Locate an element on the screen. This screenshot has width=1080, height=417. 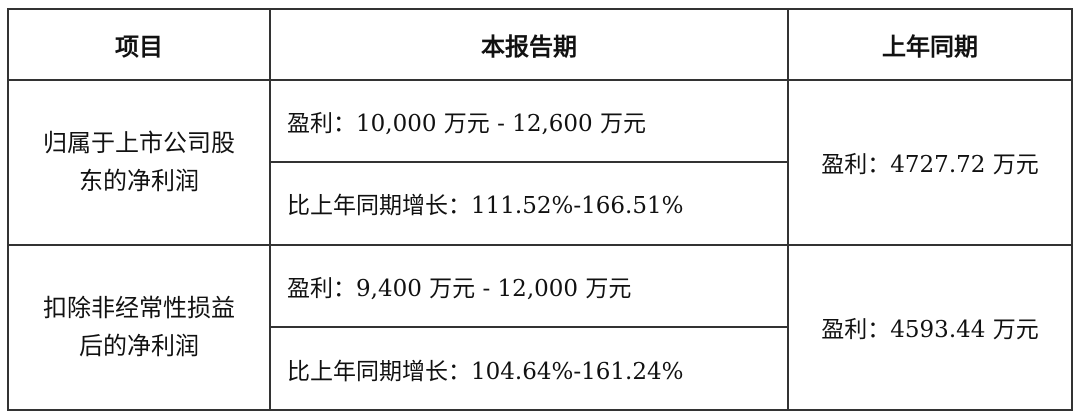
header-item: 项目 is located at coordinates (139, 44).